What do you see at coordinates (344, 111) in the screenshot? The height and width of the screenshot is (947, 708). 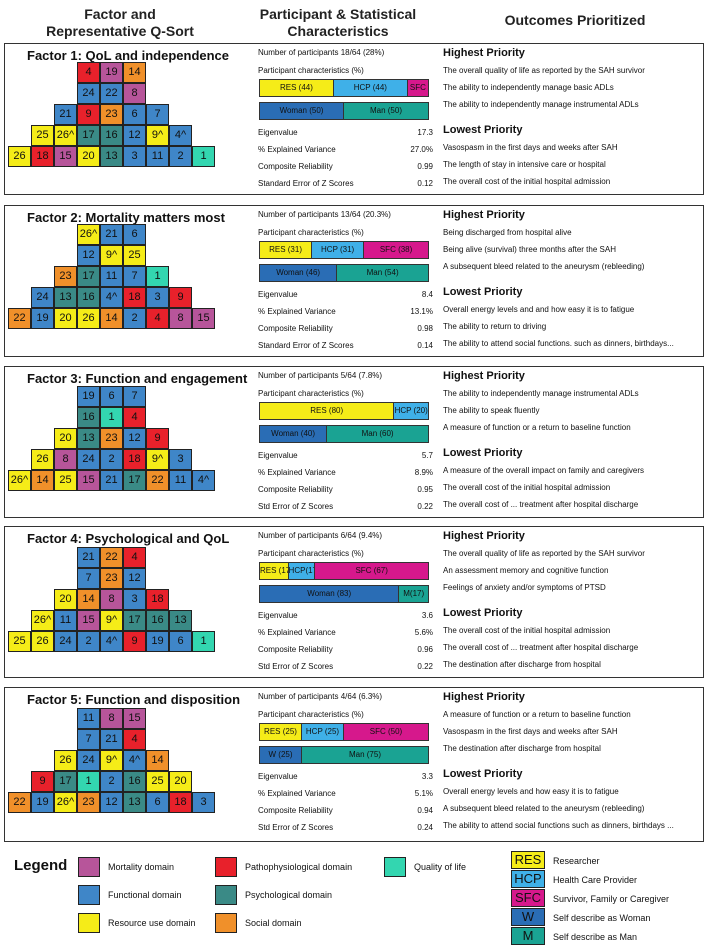 I see `gender-bar: Woman (50) Man (50)` at bounding box center [344, 111].